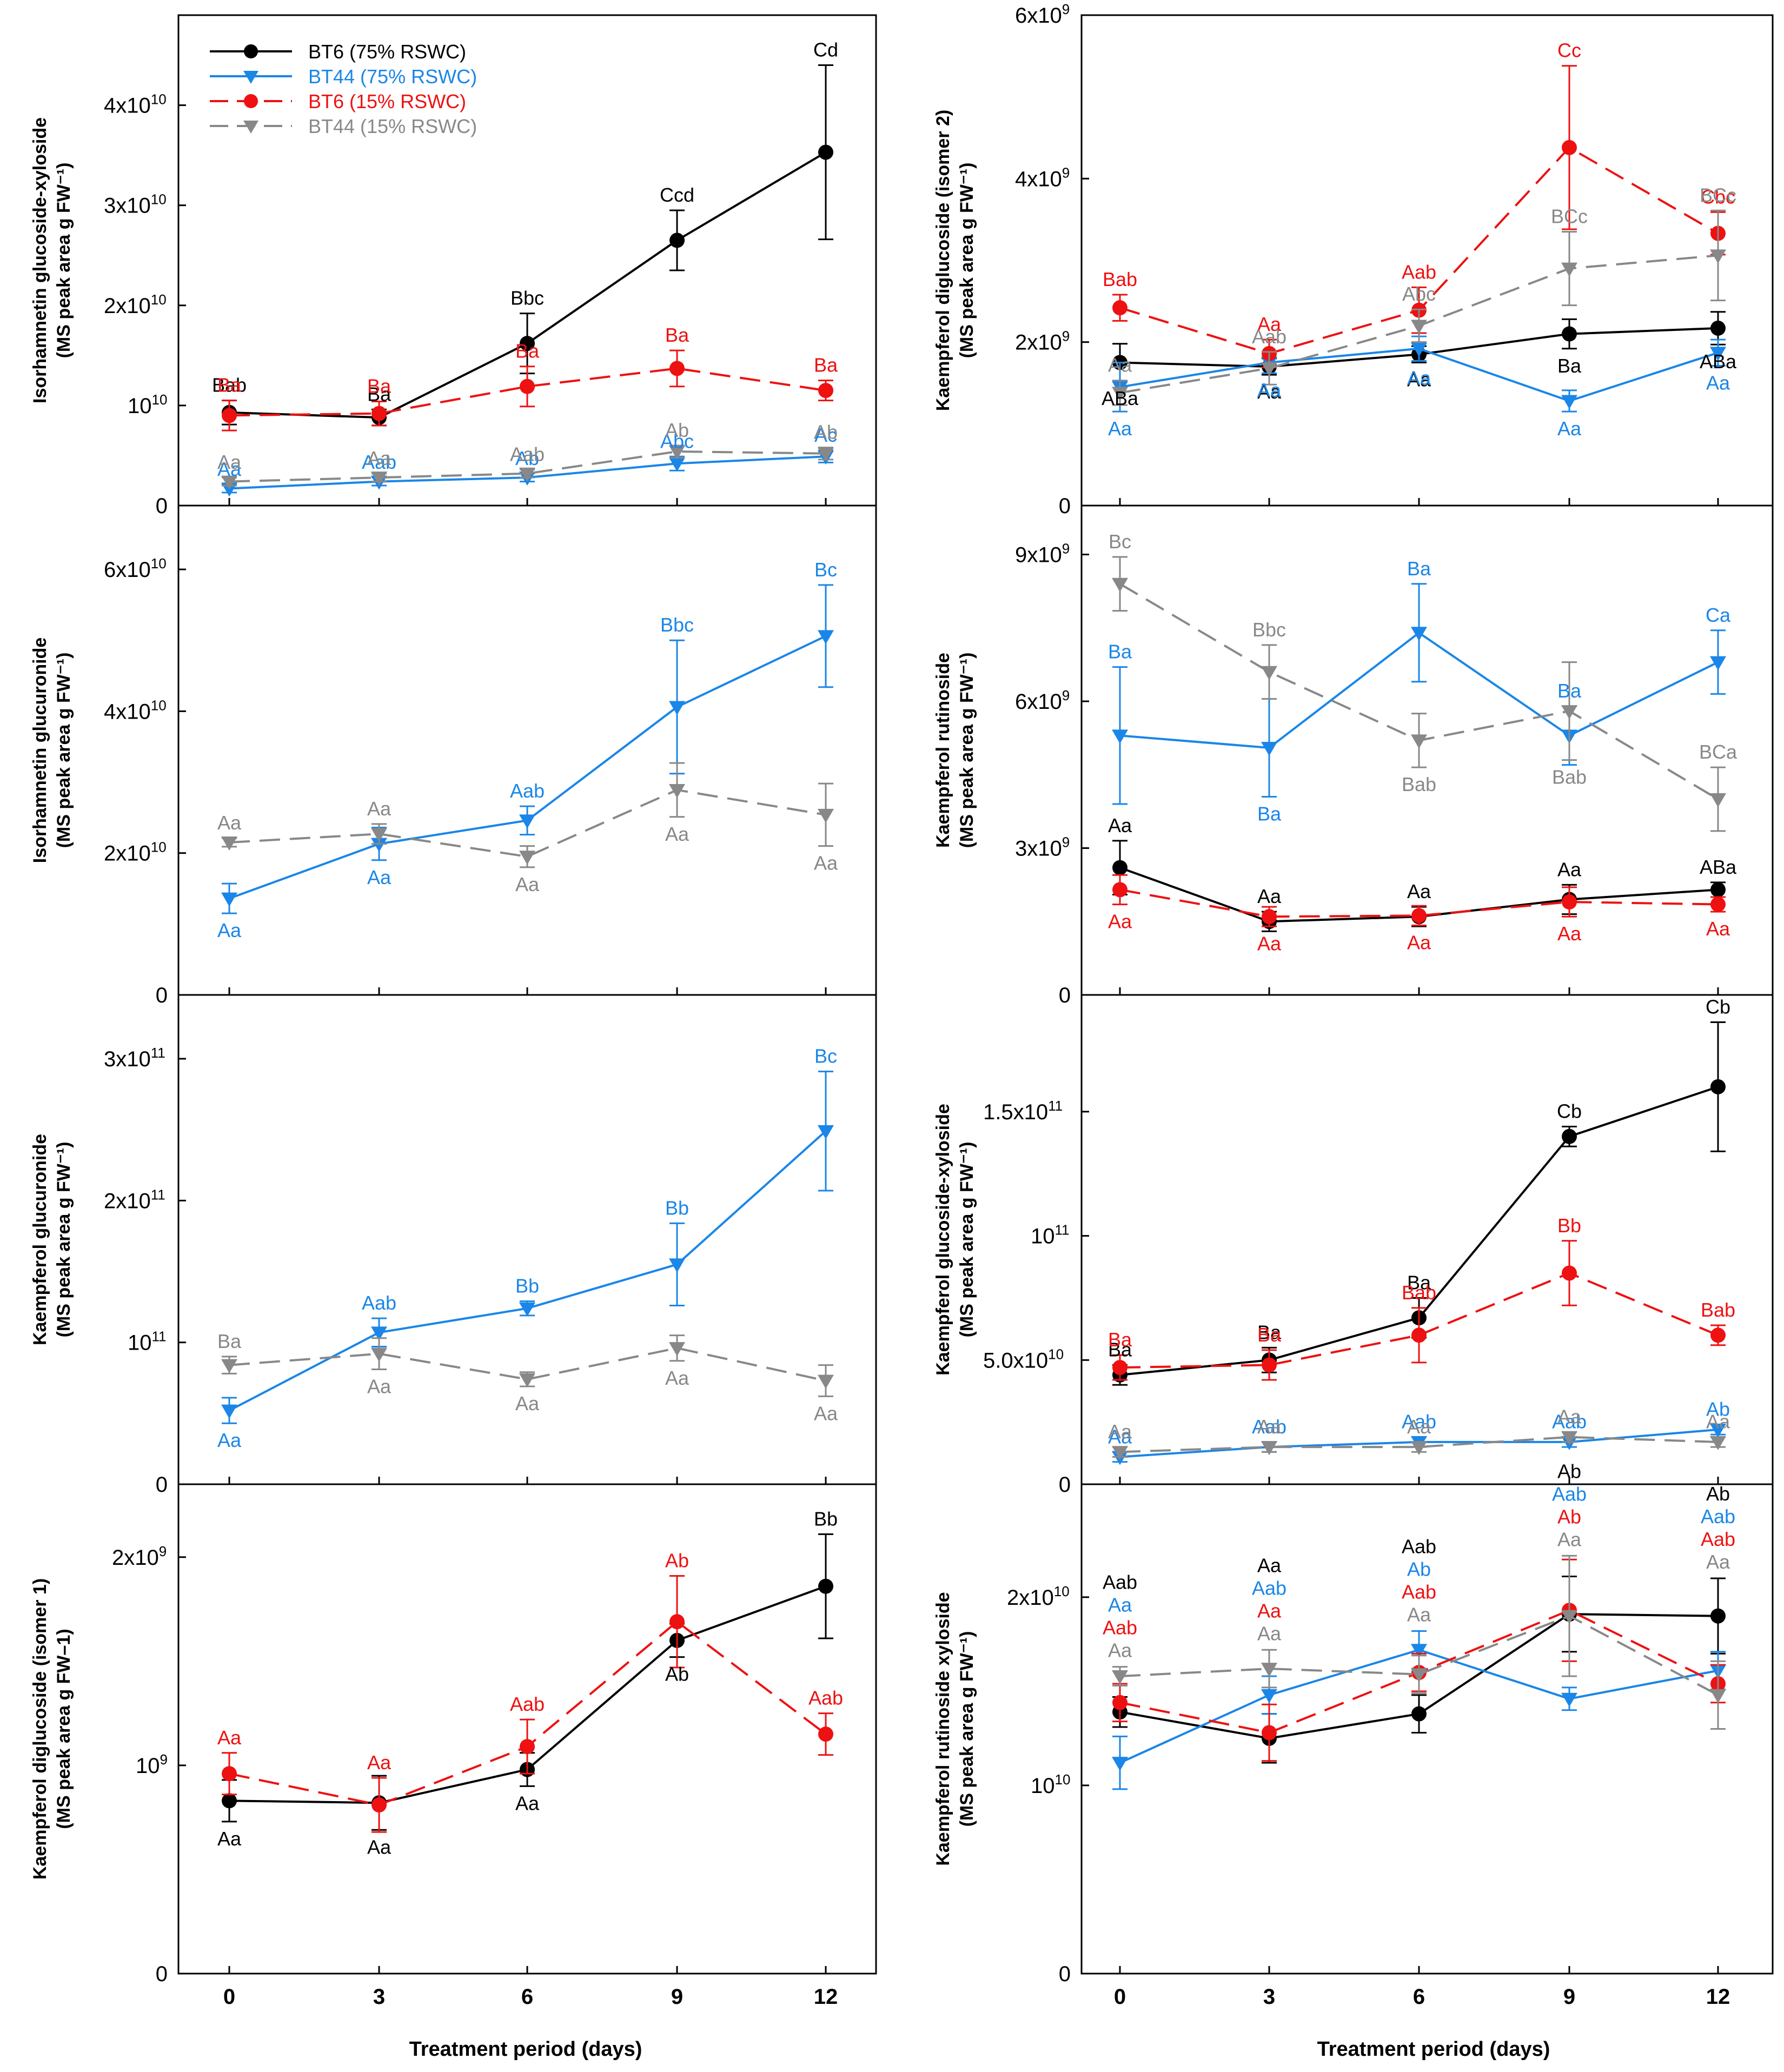 Image resolution: width=1784 pixels, height=2072 pixels. I want to click on significance-label: Bb, so click(677, 1208).